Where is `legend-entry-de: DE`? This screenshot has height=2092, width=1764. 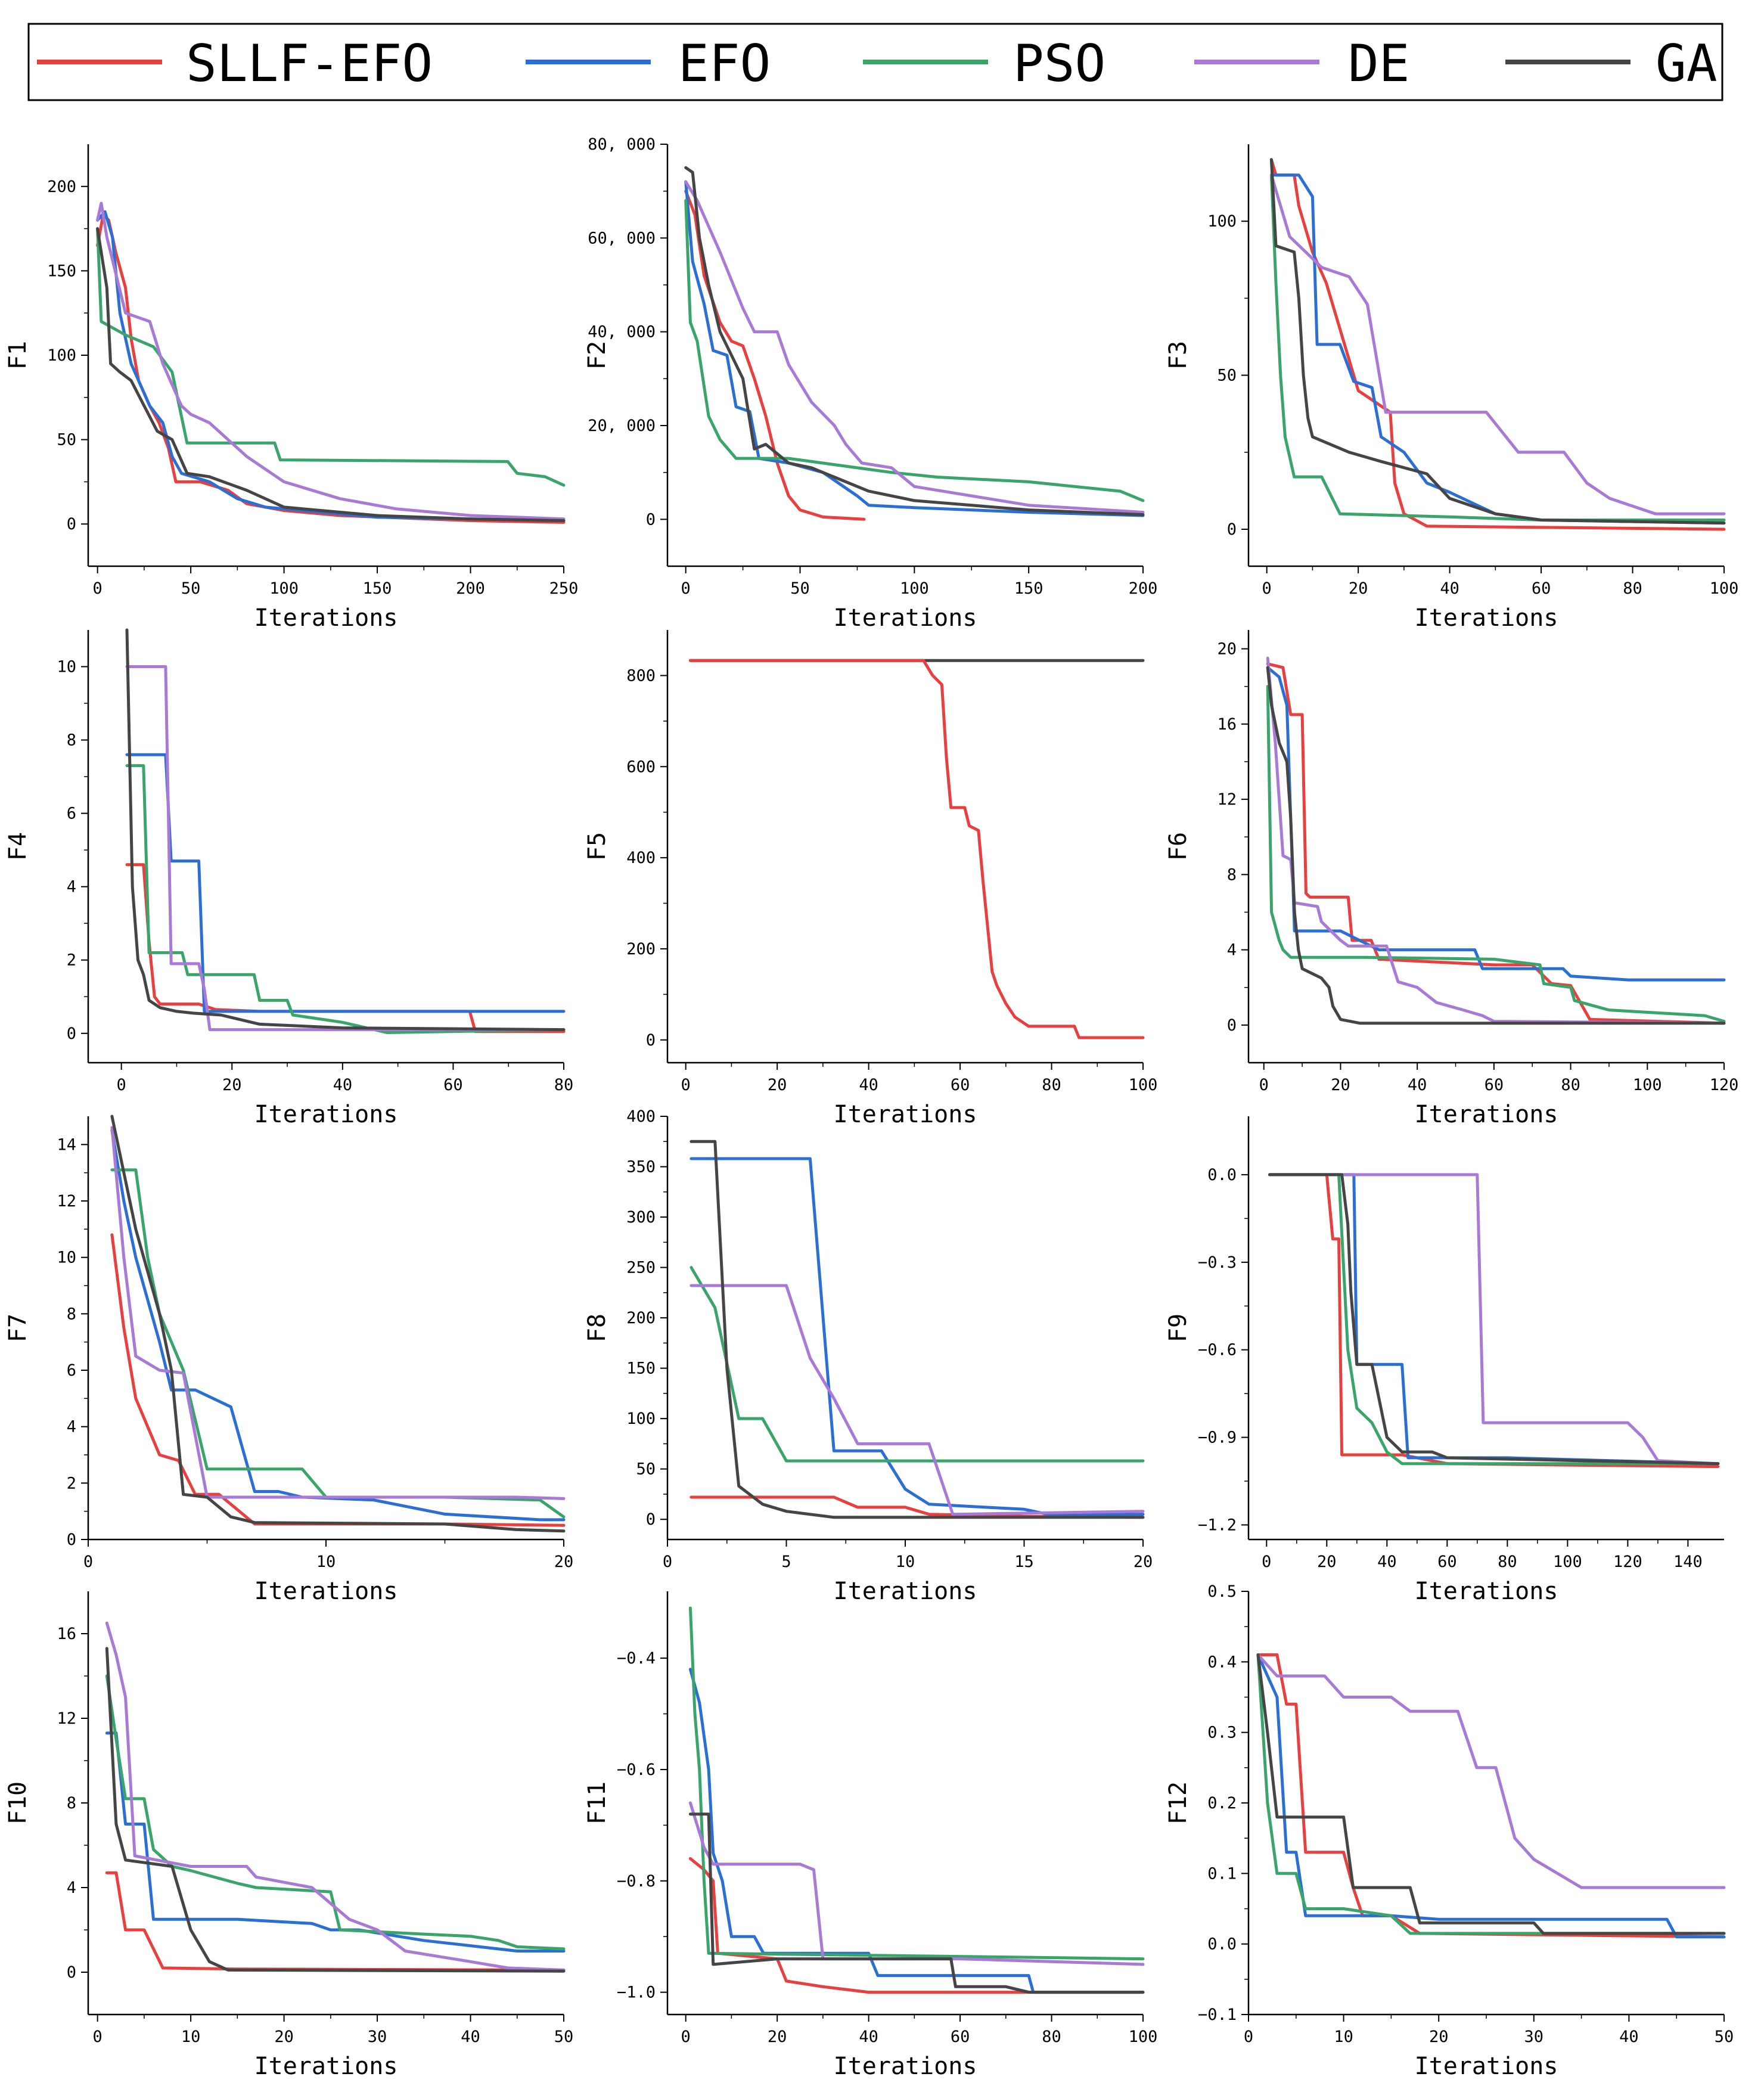
legend-entry-de: DE is located at coordinates (1302, 64).